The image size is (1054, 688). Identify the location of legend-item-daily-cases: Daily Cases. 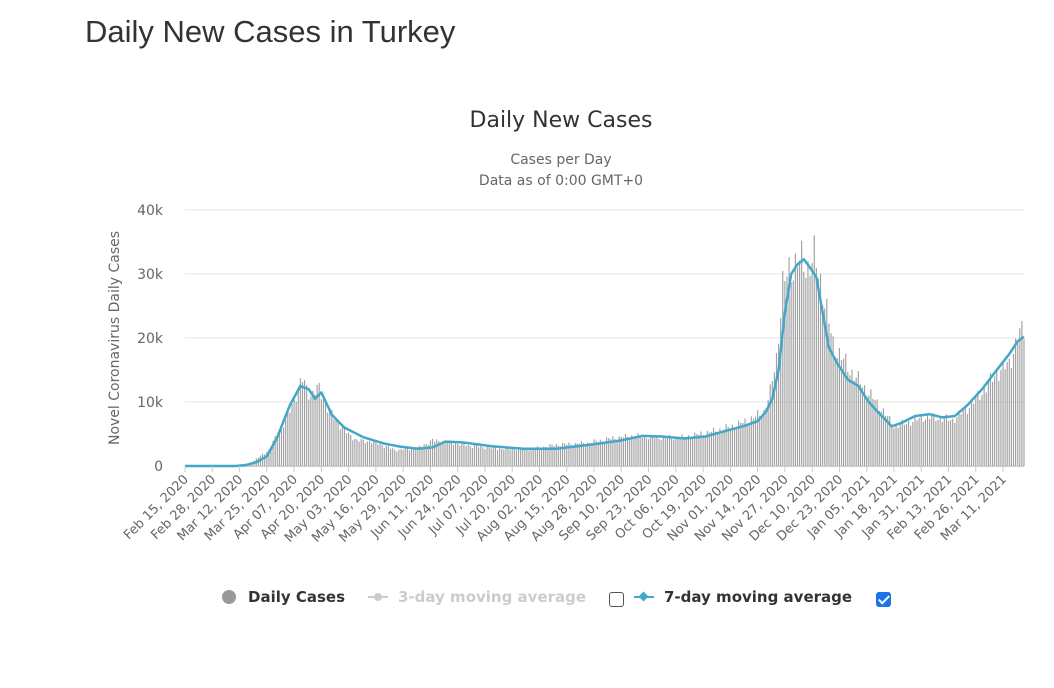
(283, 597).